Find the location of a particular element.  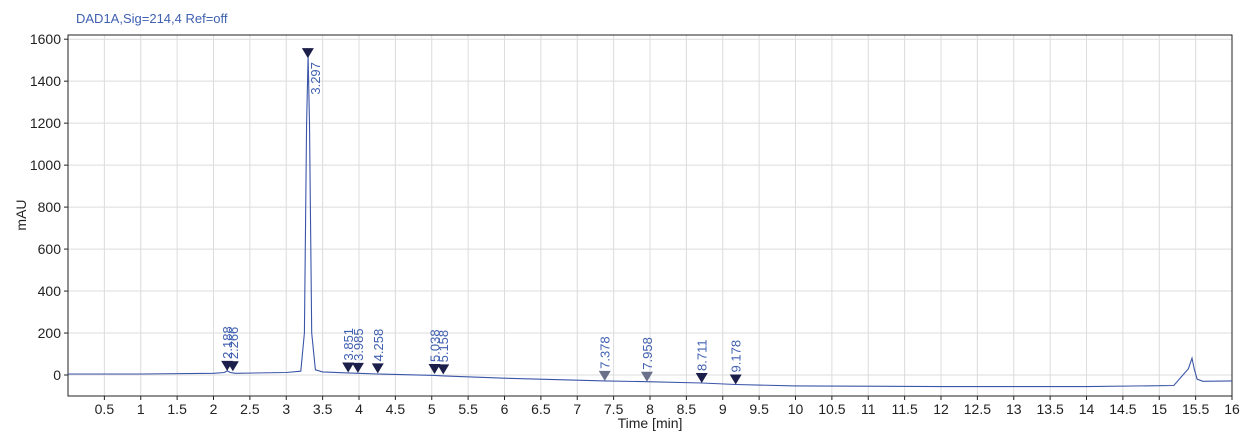

peak-label: 3.851 is located at coordinates (348, 344).